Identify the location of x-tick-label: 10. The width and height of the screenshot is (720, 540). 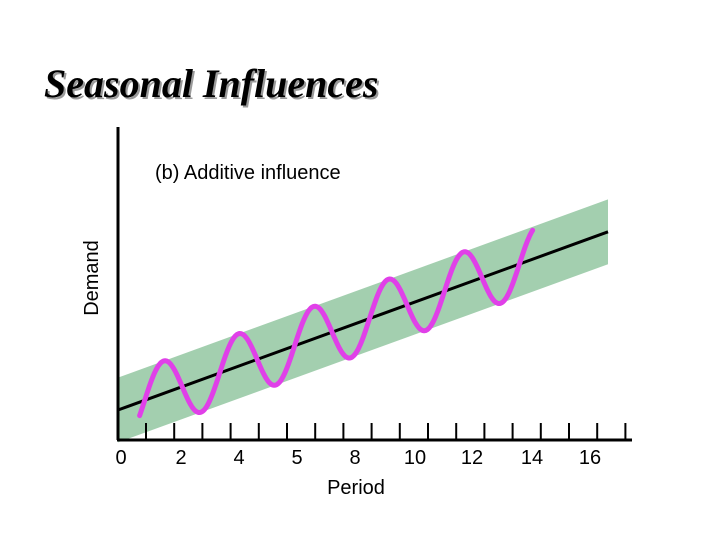
(415, 458).